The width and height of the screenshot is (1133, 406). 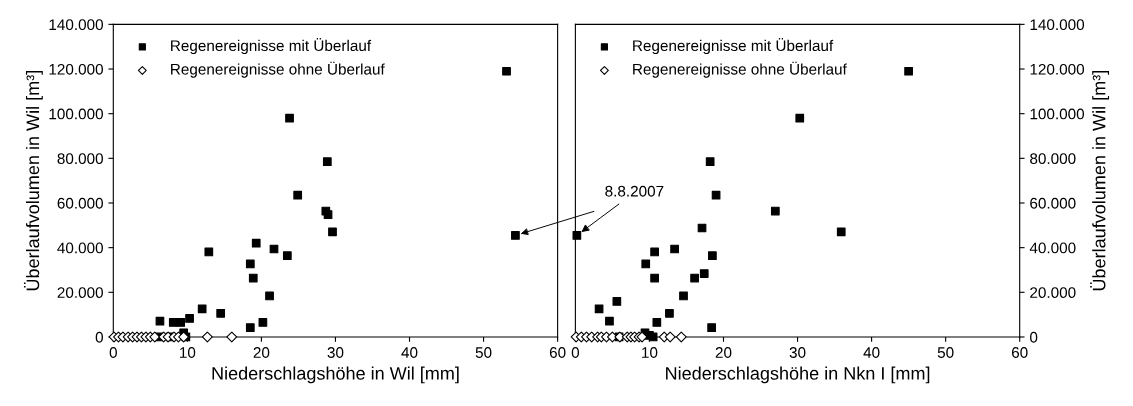 What do you see at coordinates (634, 191) in the screenshot?
I see `annotation: 8.8.2007` at bounding box center [634, 191].